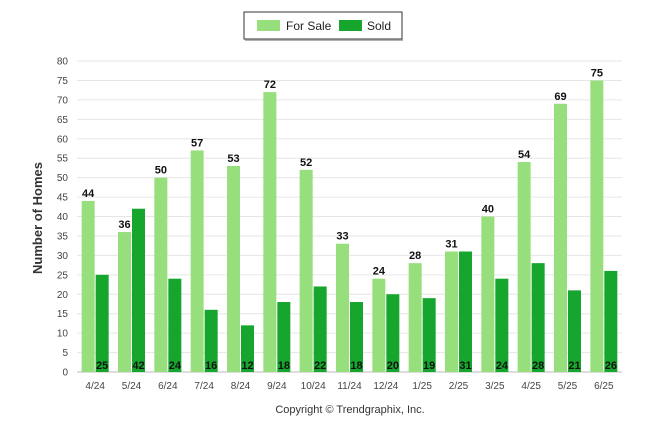 This screenshot has height=434, width=646. I want to click on x-tick-label: 4/24, so click(95, 386).